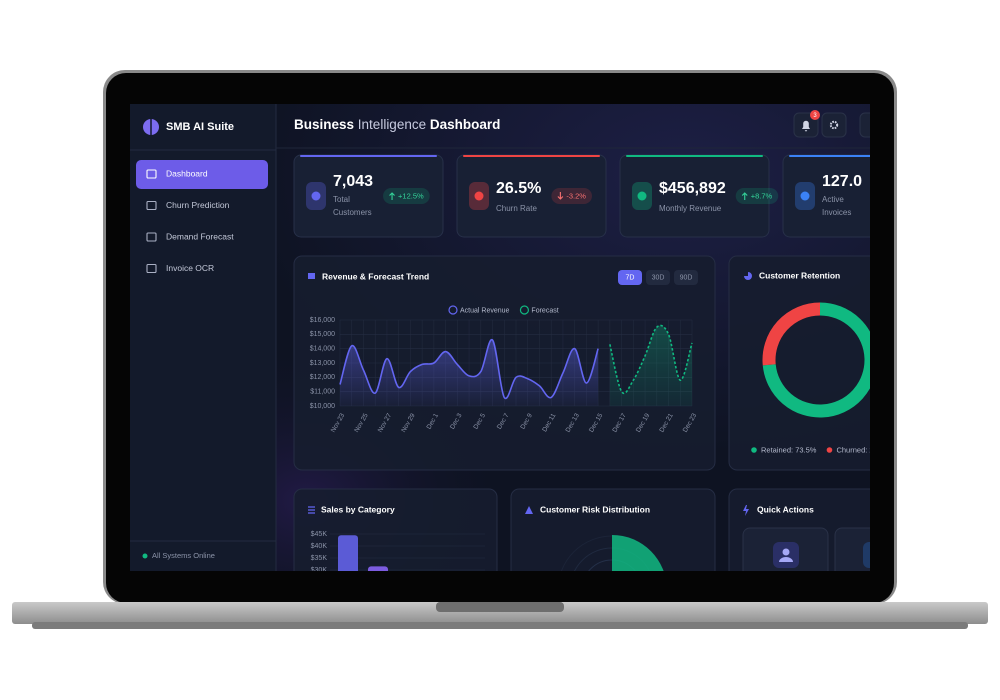  What do you see at coordinates (863, 449) in the screenshot?
I see `legend-label: Churned: 26.5%` at bounding box center [863, 449].